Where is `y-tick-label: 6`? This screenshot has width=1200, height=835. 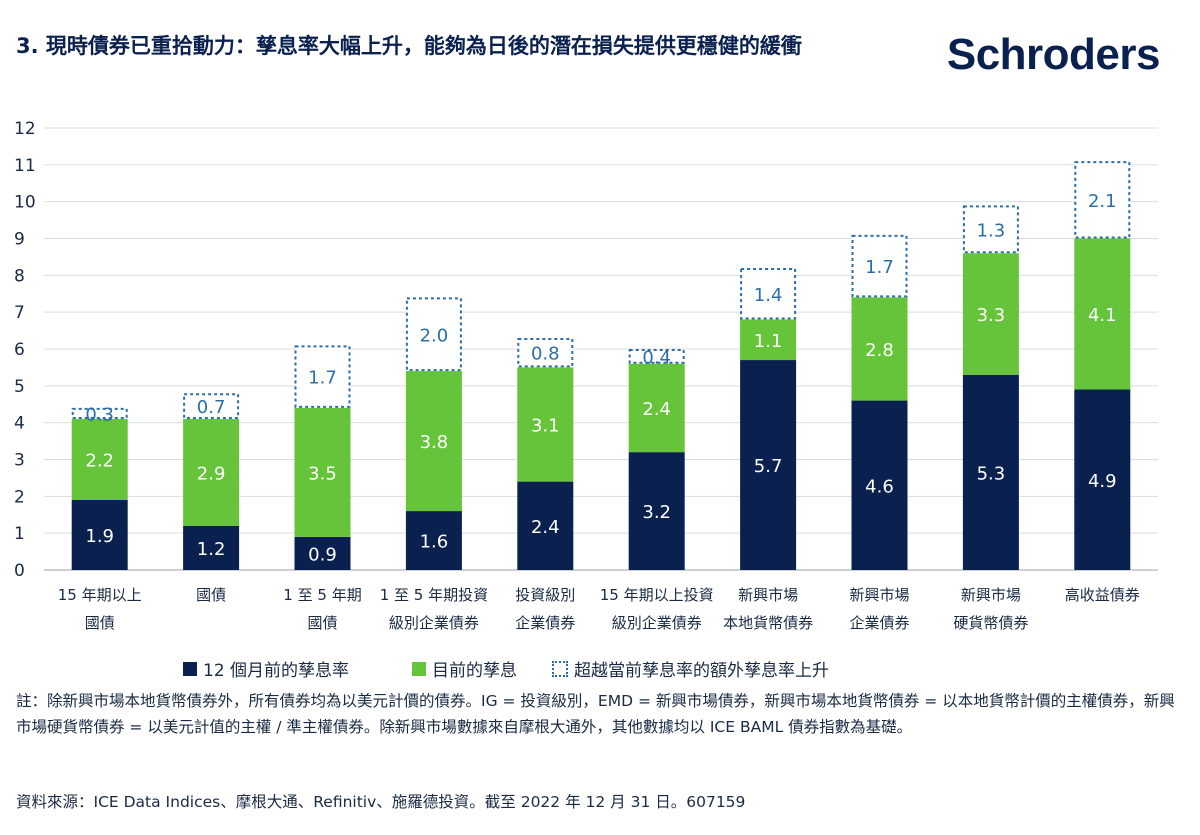
y-tick-label: 6 is located at coordinates (19, 350).